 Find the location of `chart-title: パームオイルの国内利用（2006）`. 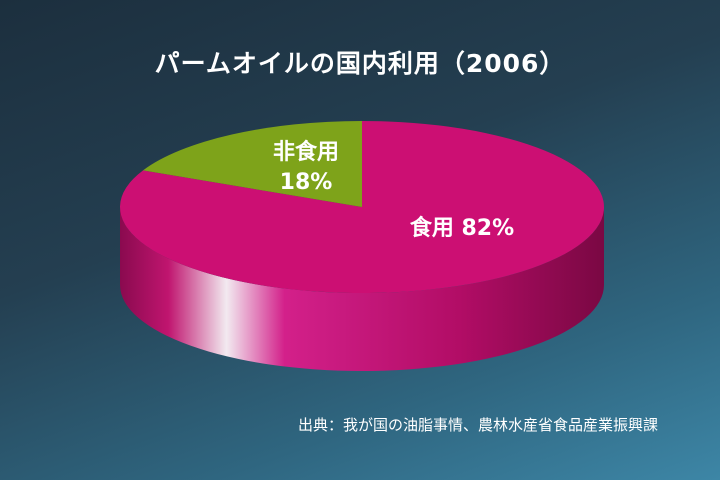

chart-title: パームオイルの国内利用（2006） is located at coordinates (360, 63).